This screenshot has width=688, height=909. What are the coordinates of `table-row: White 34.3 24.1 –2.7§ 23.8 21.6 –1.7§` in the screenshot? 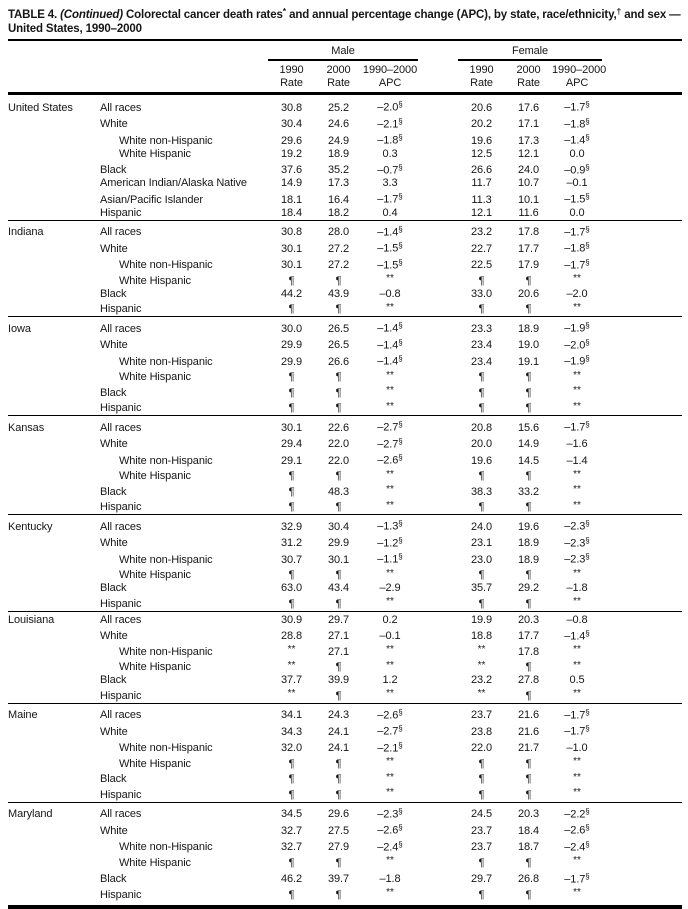 It's located at (345, 730).